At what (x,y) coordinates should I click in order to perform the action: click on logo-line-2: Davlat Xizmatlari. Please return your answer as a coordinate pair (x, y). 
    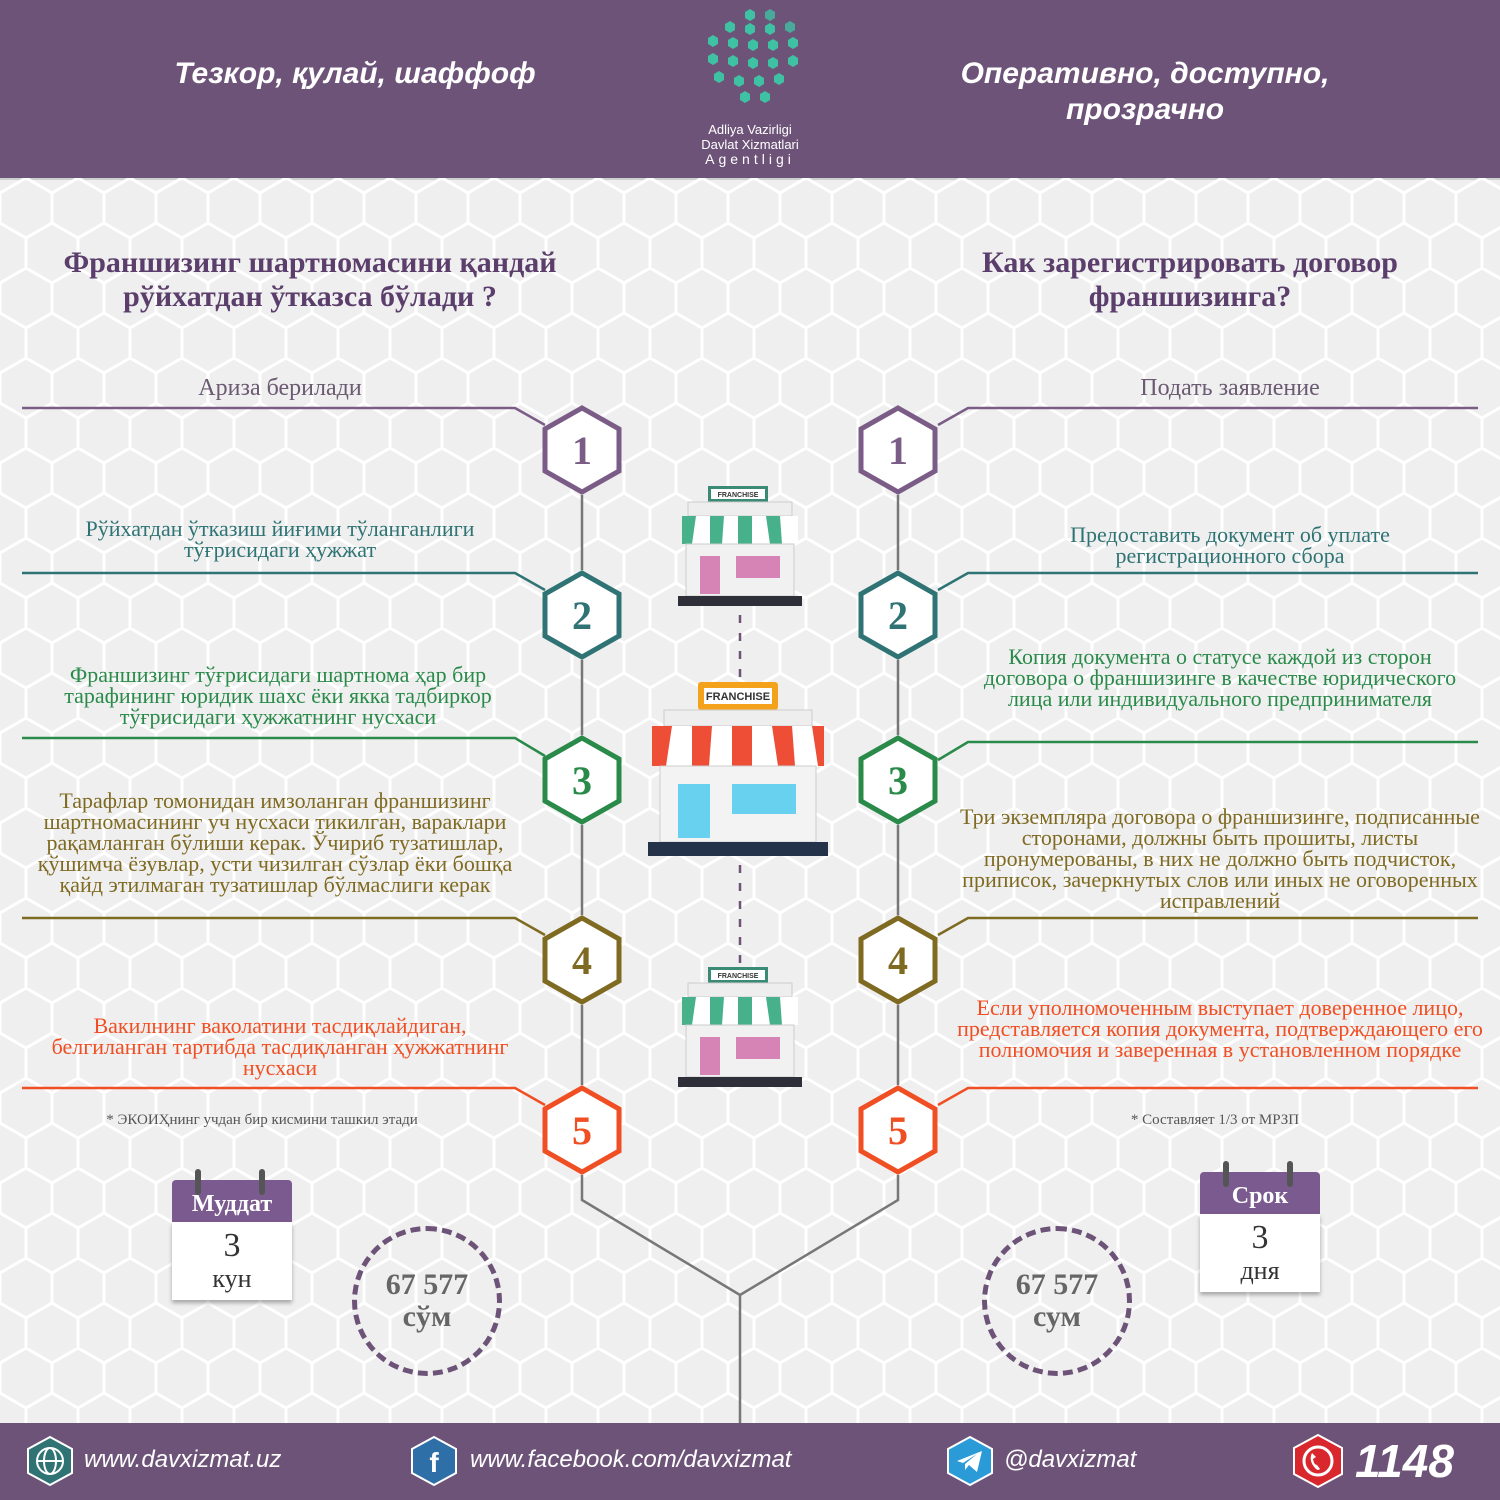
    Looking at the image, I should click on (750, 144).